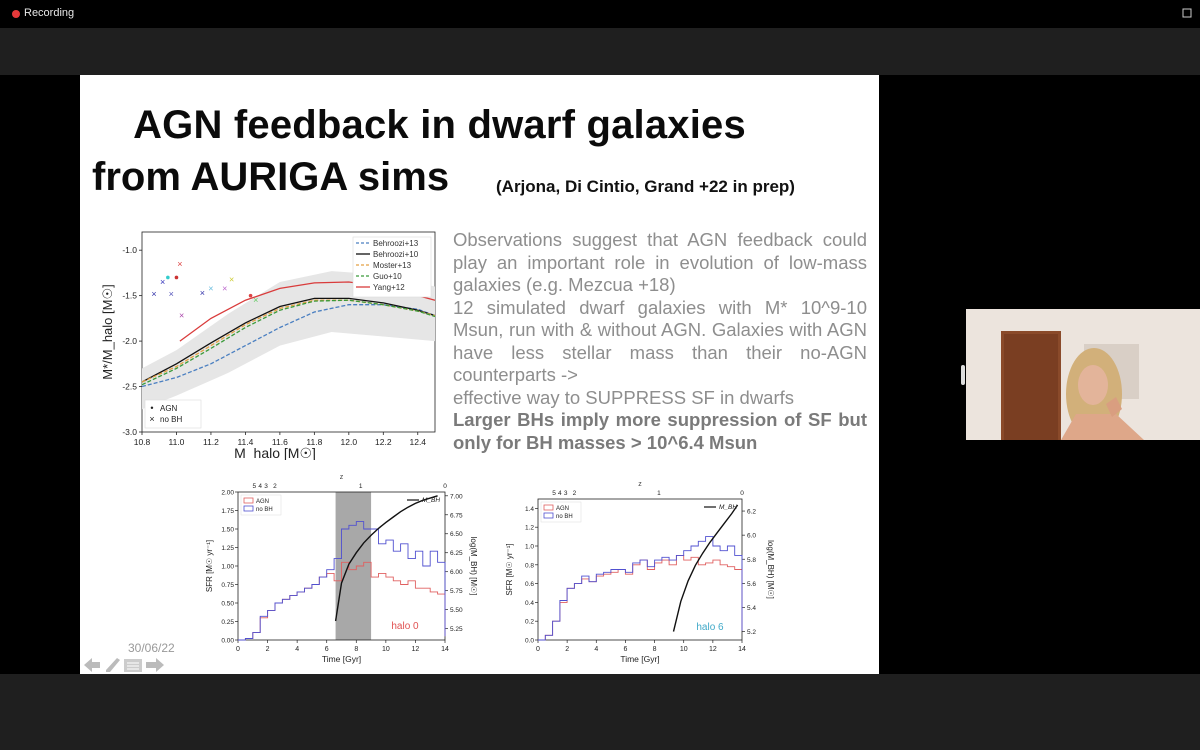  I want to click on legend-swatch, so click(248, 508).